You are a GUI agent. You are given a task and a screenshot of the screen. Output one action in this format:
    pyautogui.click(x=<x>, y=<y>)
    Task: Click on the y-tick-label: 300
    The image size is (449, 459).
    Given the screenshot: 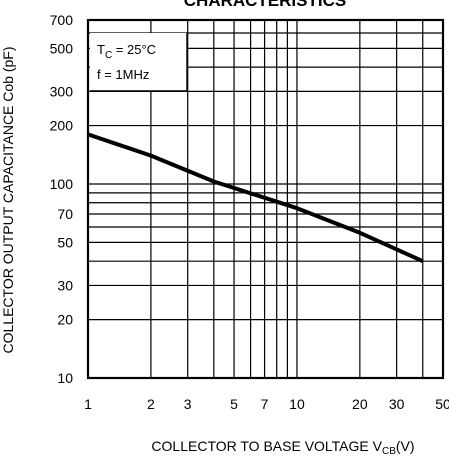 What is the action you would take?
    pyautogui.click(x=62, y=91)
    